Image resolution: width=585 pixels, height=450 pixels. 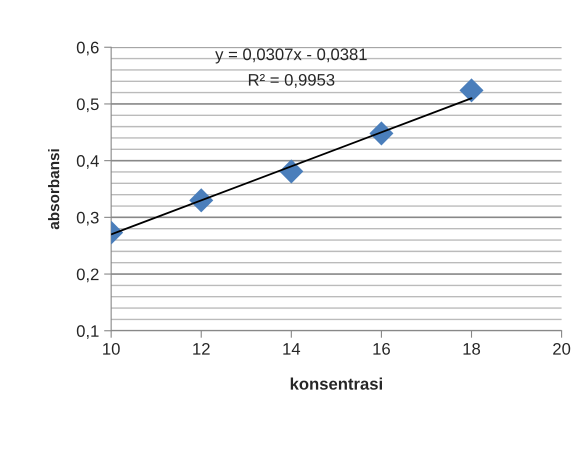 I want to click on x-tick-label: 12, so click(x=201, y=348).